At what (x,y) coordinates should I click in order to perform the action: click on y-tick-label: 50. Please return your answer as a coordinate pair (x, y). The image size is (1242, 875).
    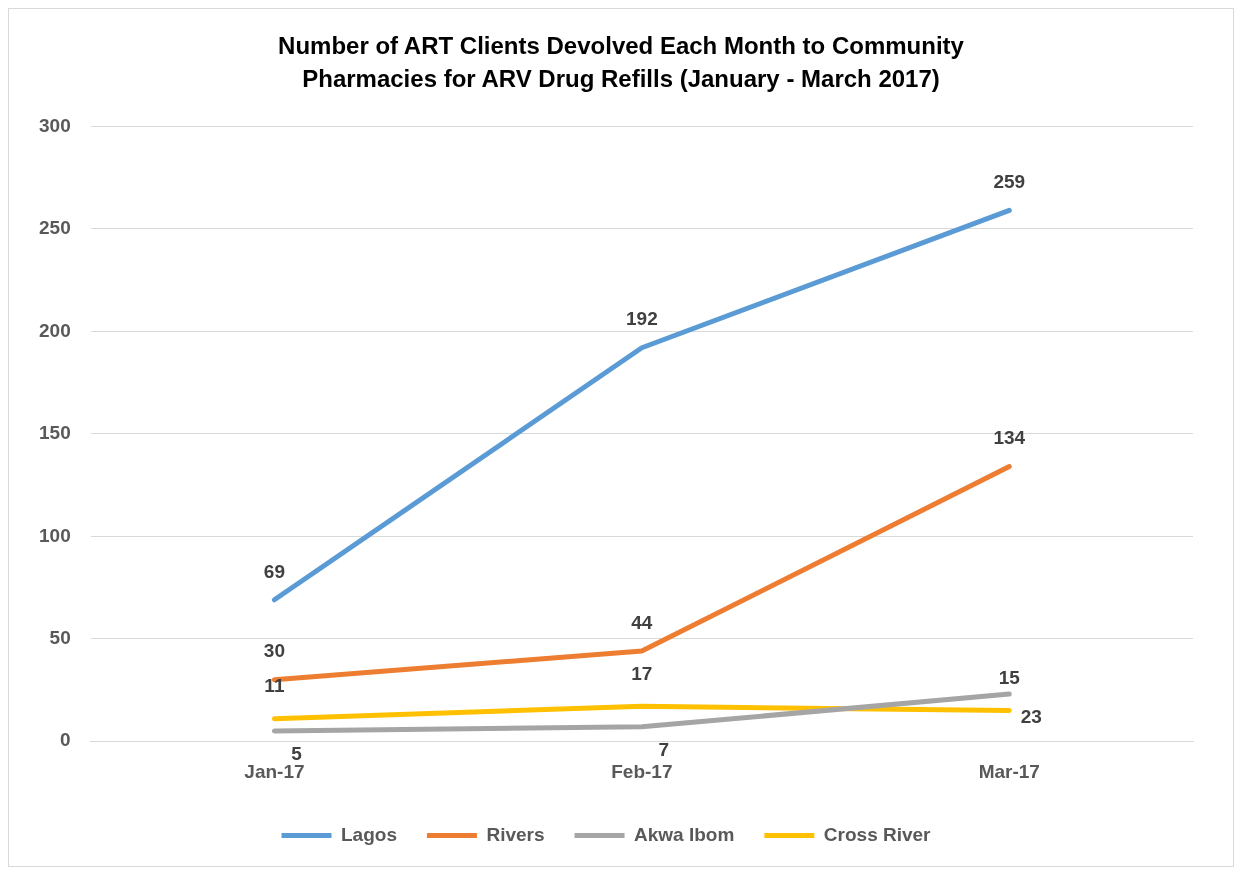
    Looking at the image, I should click on (60, 637).